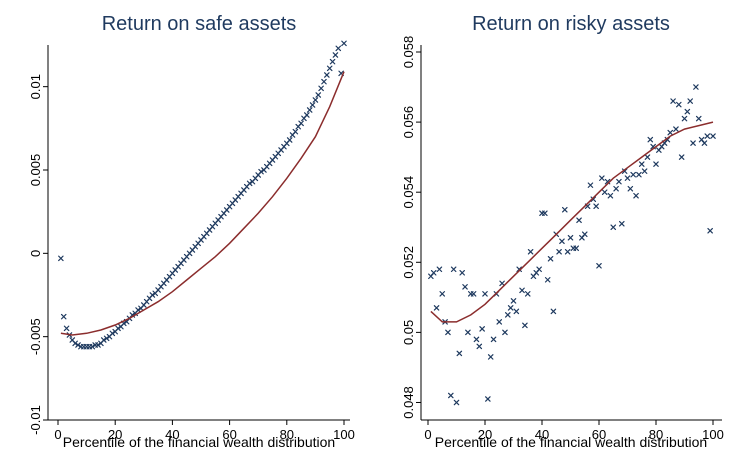  I want to click on y-tick-label: 0.01, so click(35, 86).